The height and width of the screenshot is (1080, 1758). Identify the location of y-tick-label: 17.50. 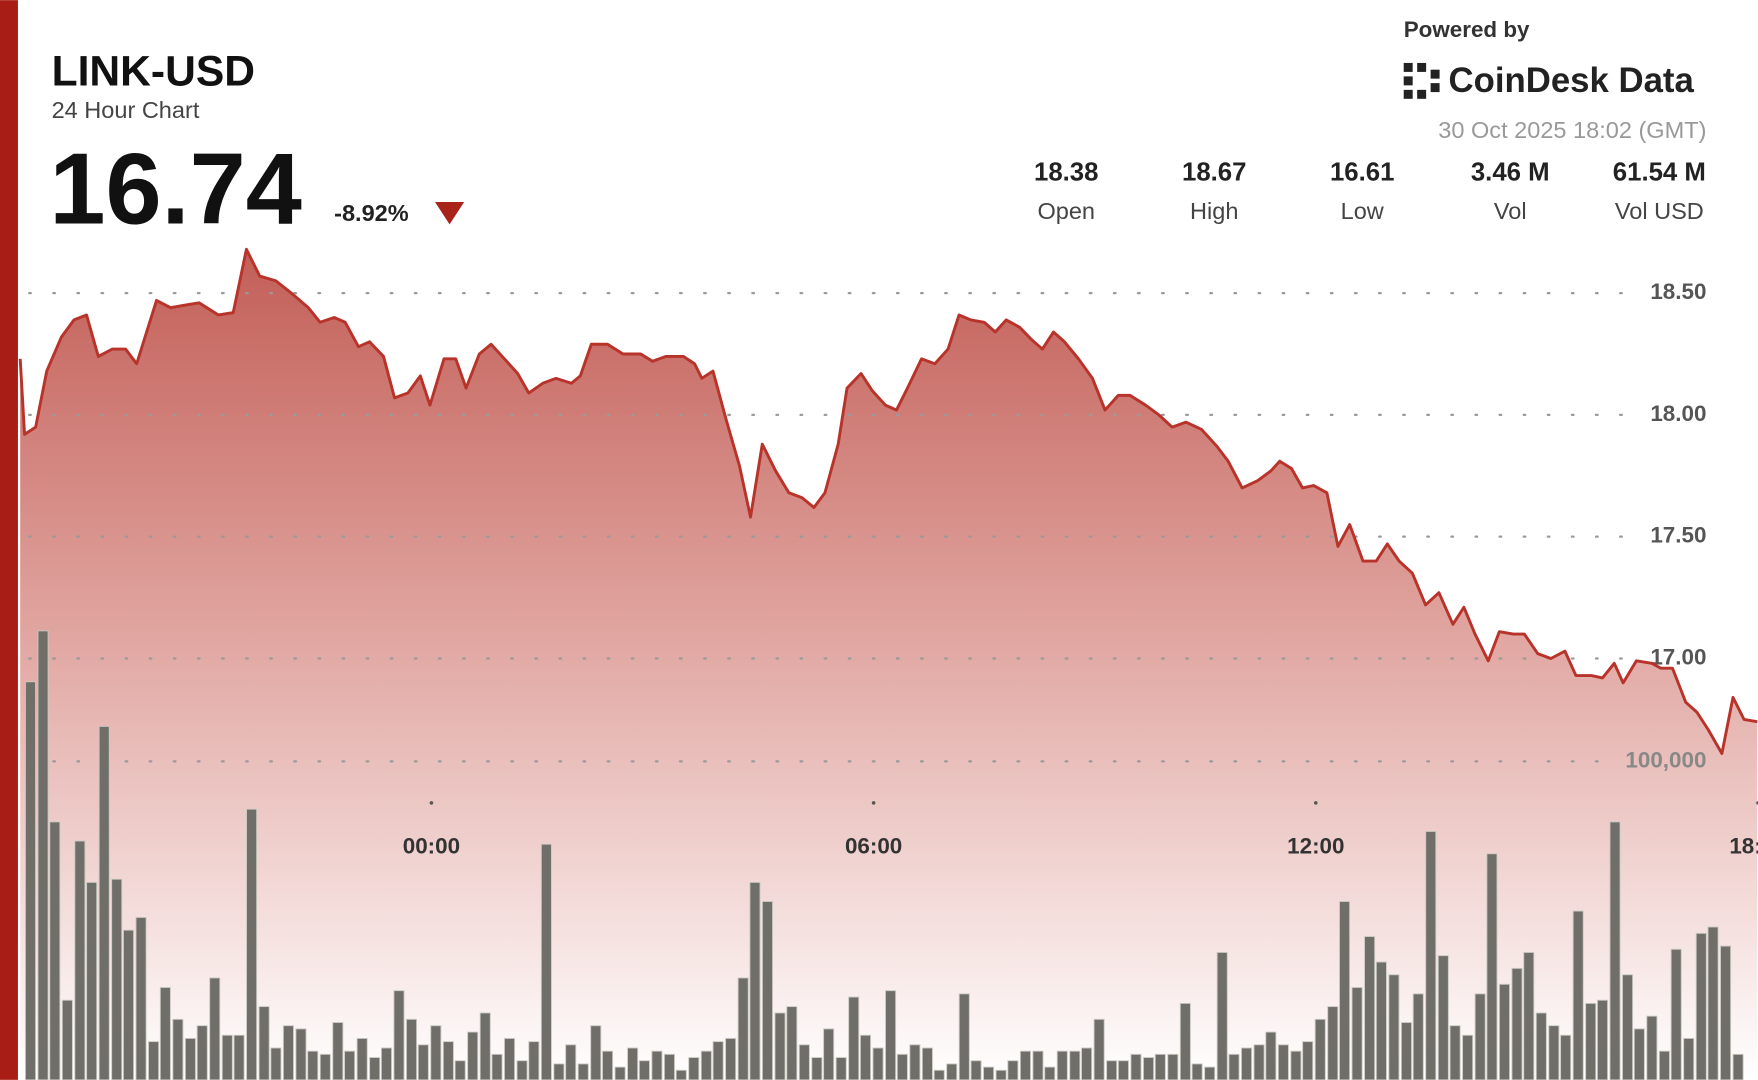
(1678, 535).